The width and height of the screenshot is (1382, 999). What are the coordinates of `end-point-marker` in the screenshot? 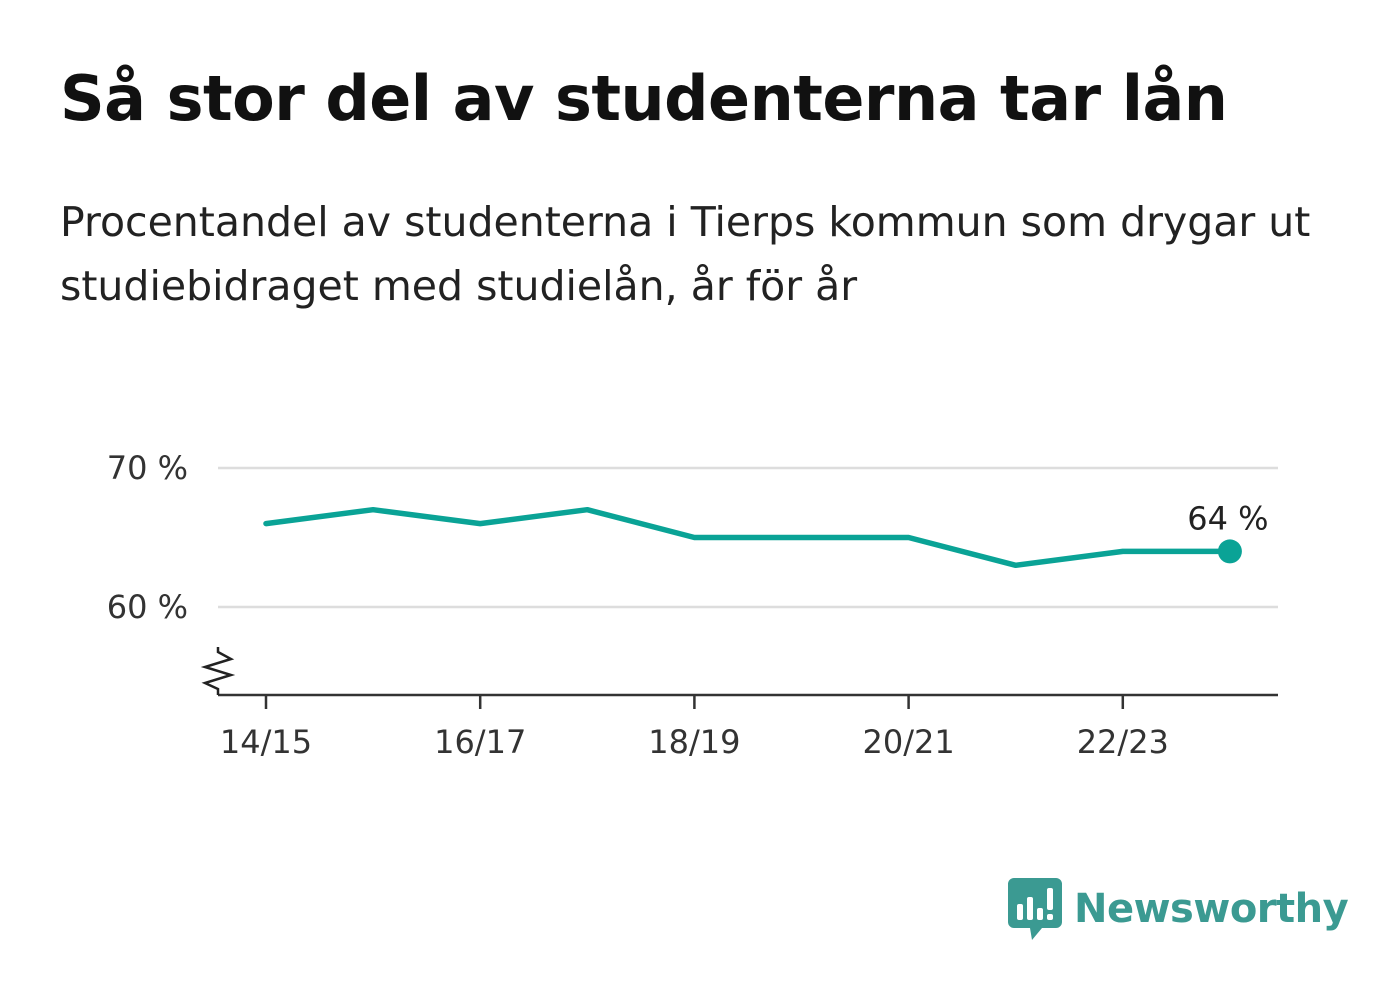 It's located at (1229, 551).